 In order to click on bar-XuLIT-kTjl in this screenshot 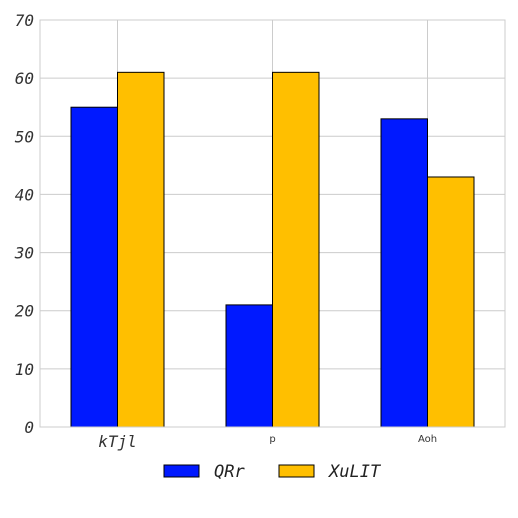, I will do `click(141, 249)`.